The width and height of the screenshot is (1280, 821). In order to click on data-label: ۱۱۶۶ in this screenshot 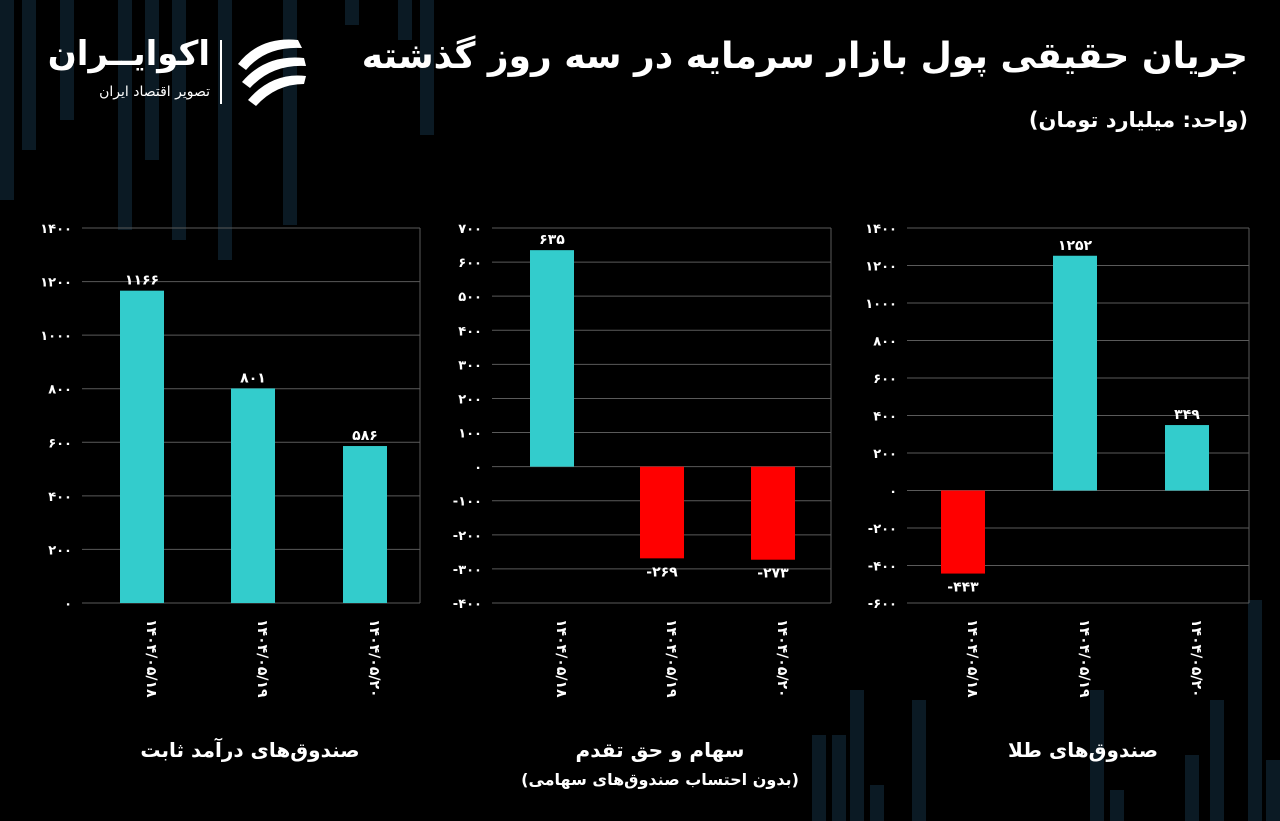, I will do `click(142, 281)`.